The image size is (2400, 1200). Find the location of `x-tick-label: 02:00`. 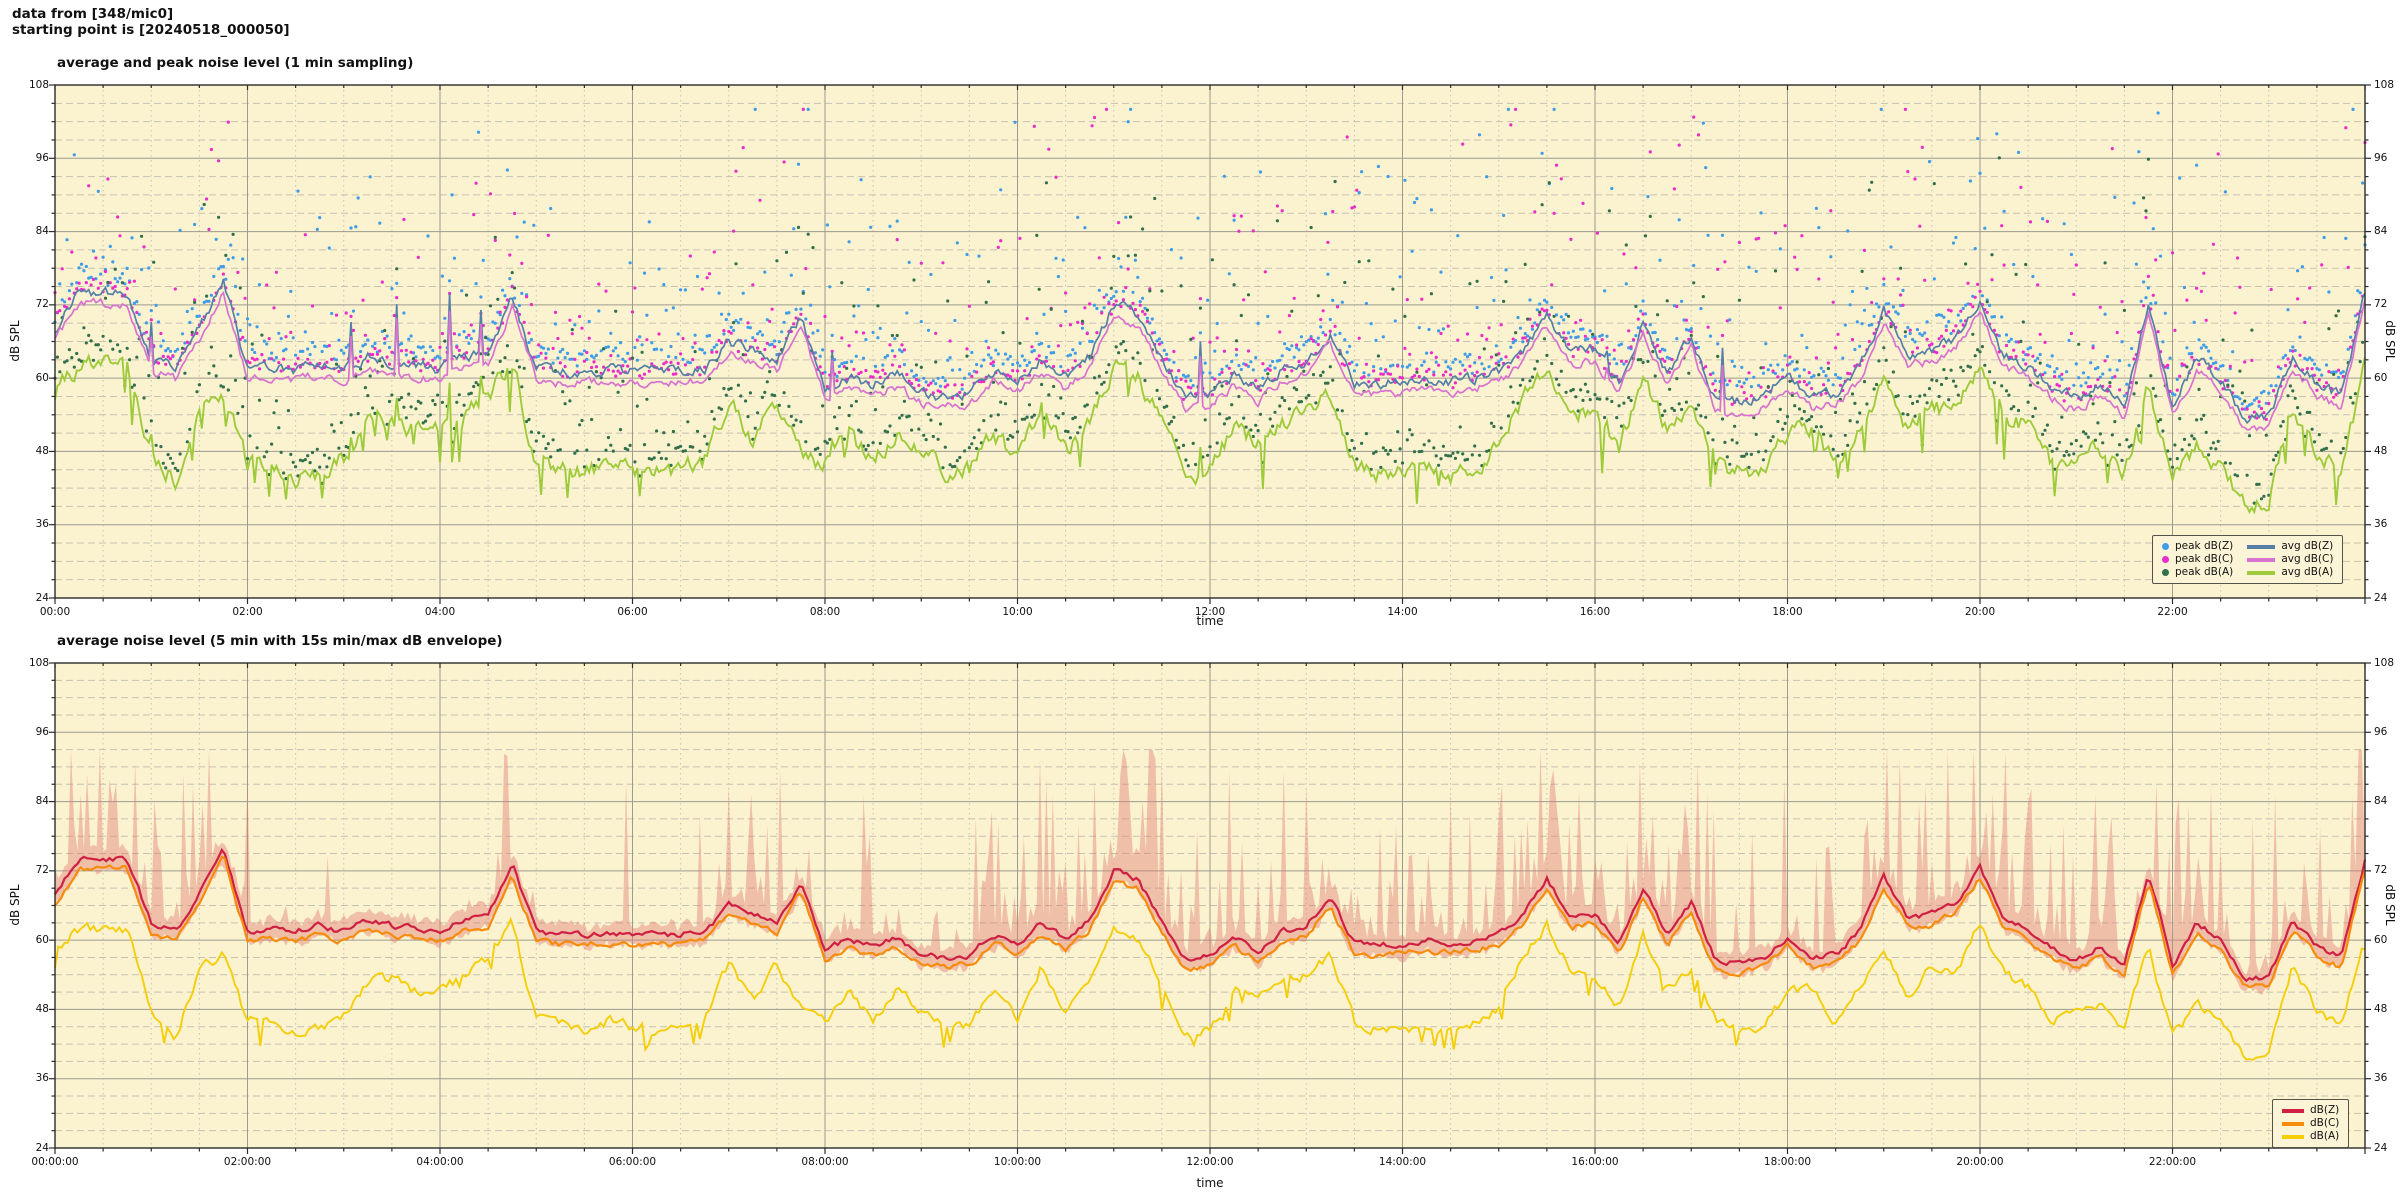

x-tick-label: 02:00 is located at coordinates (247, 612).